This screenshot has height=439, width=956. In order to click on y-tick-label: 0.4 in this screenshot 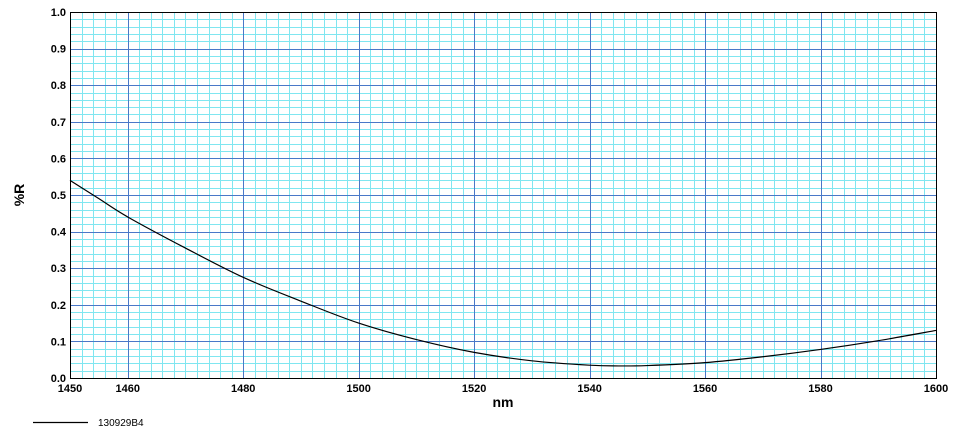, I will do `click(59, 233)`.